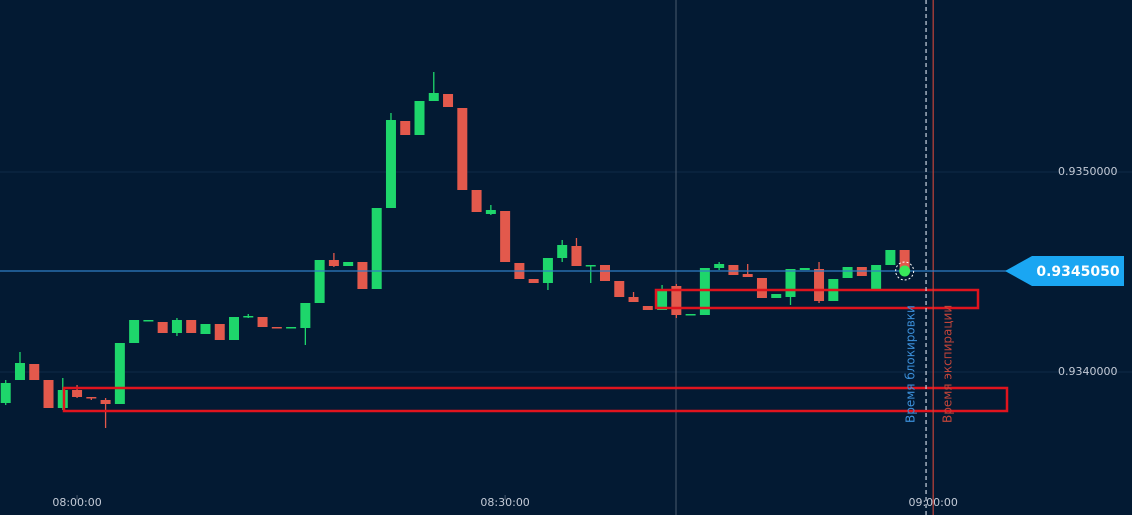 The image size is (1132, 515). Describe the element at coordinates (1088, 371) in the screenshot. I see `y-tick-label: 0.9340000` at that location.